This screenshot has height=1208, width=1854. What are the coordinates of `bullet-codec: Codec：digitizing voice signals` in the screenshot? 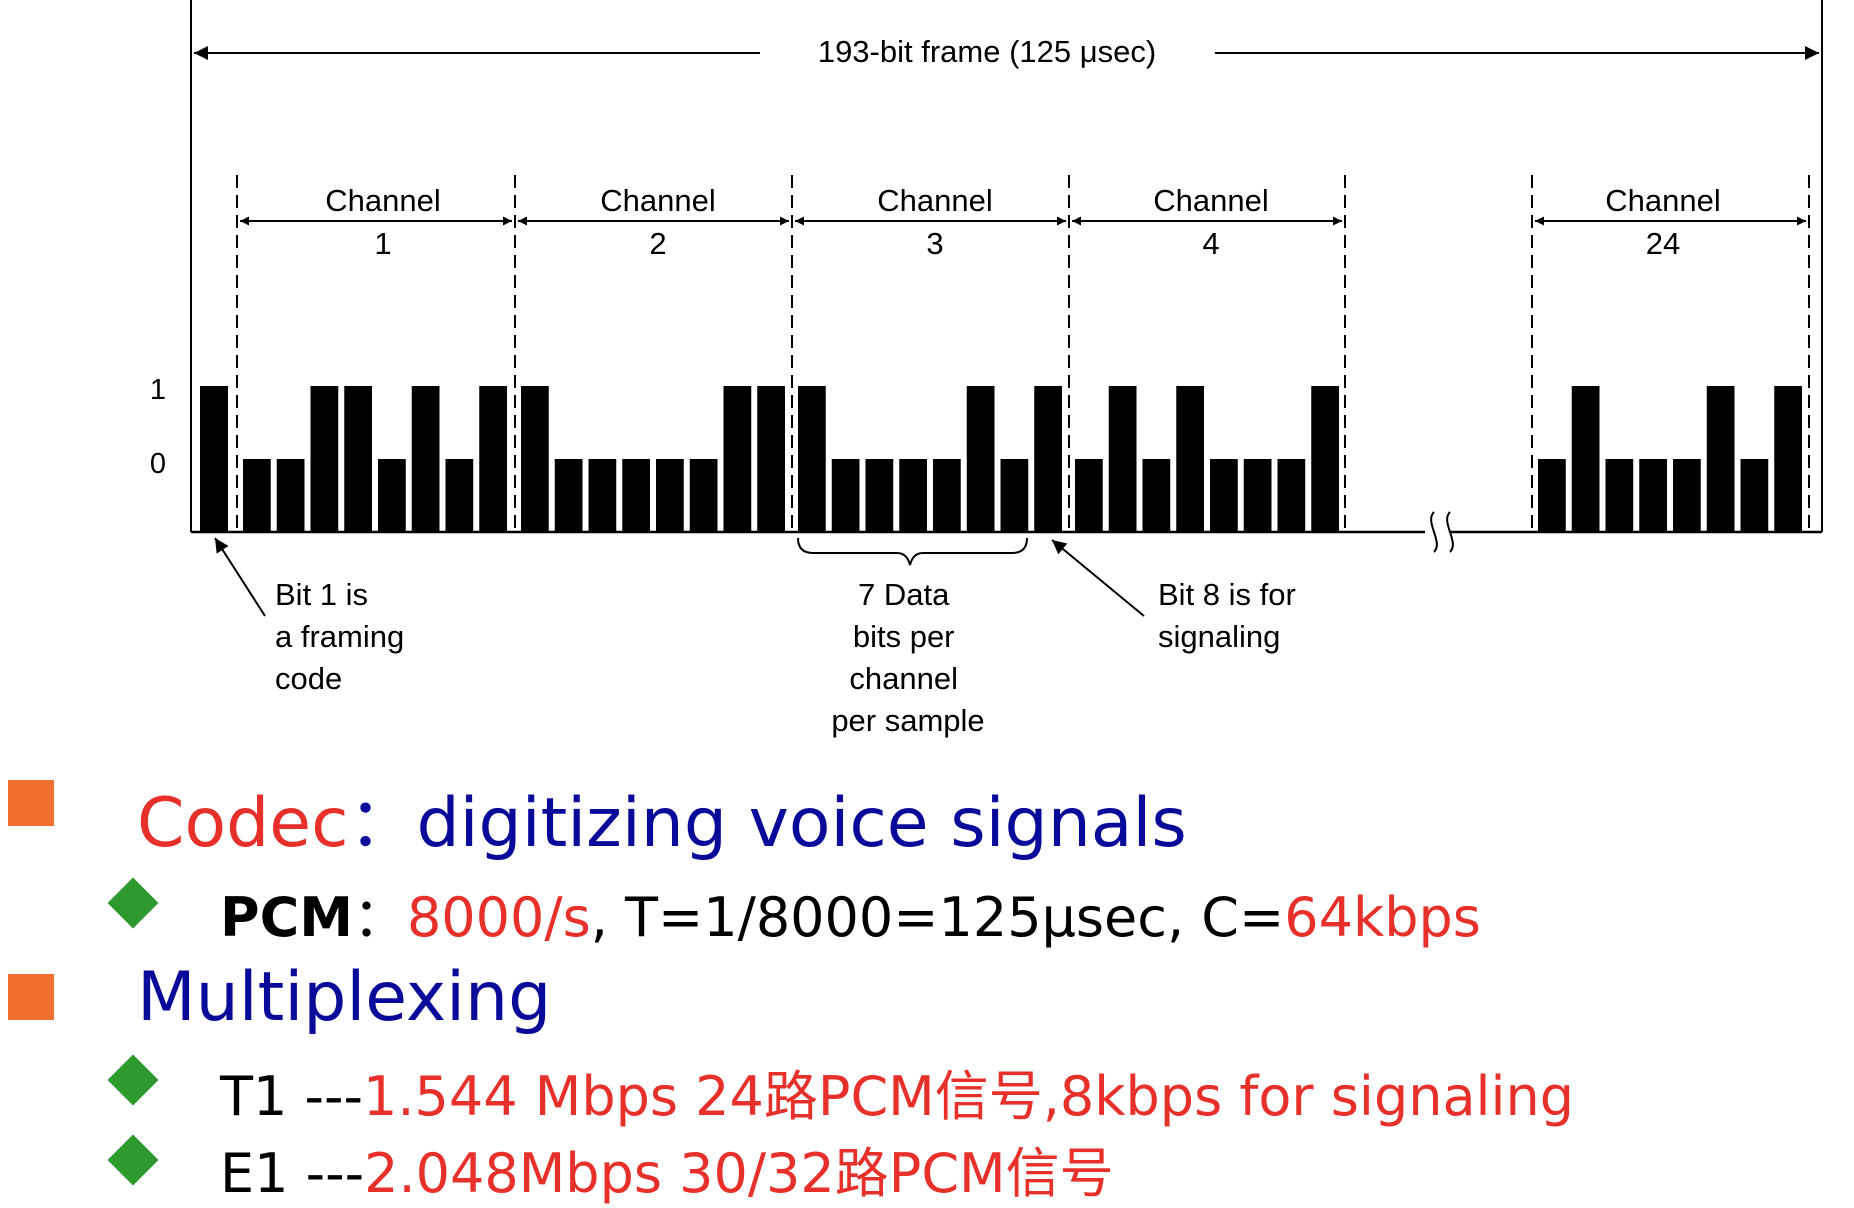 It's located at (662, 823).